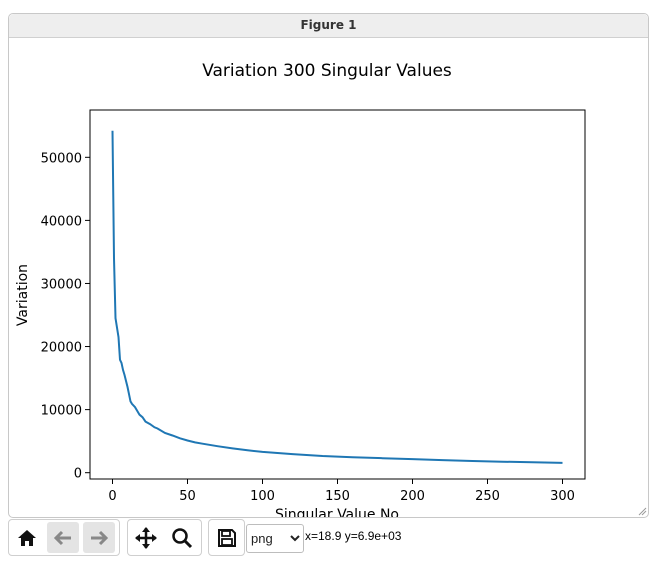 The width and height of the screenshot is (669, 566). I want to click on y-axis-label: Variation, so click(23, 295).